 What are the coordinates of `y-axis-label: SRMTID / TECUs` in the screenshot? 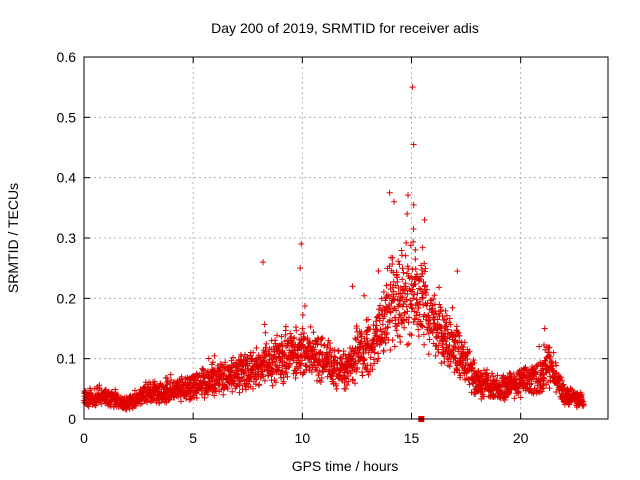 It's located at (13, 238).